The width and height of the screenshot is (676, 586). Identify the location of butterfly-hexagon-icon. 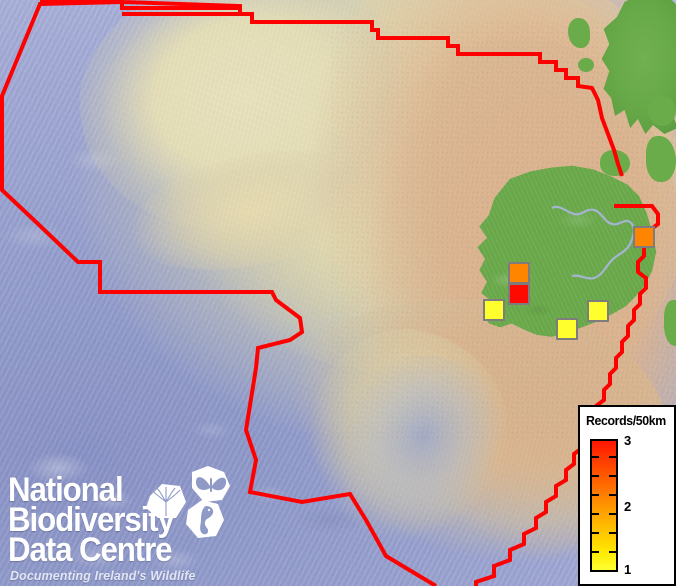
(211, 484).